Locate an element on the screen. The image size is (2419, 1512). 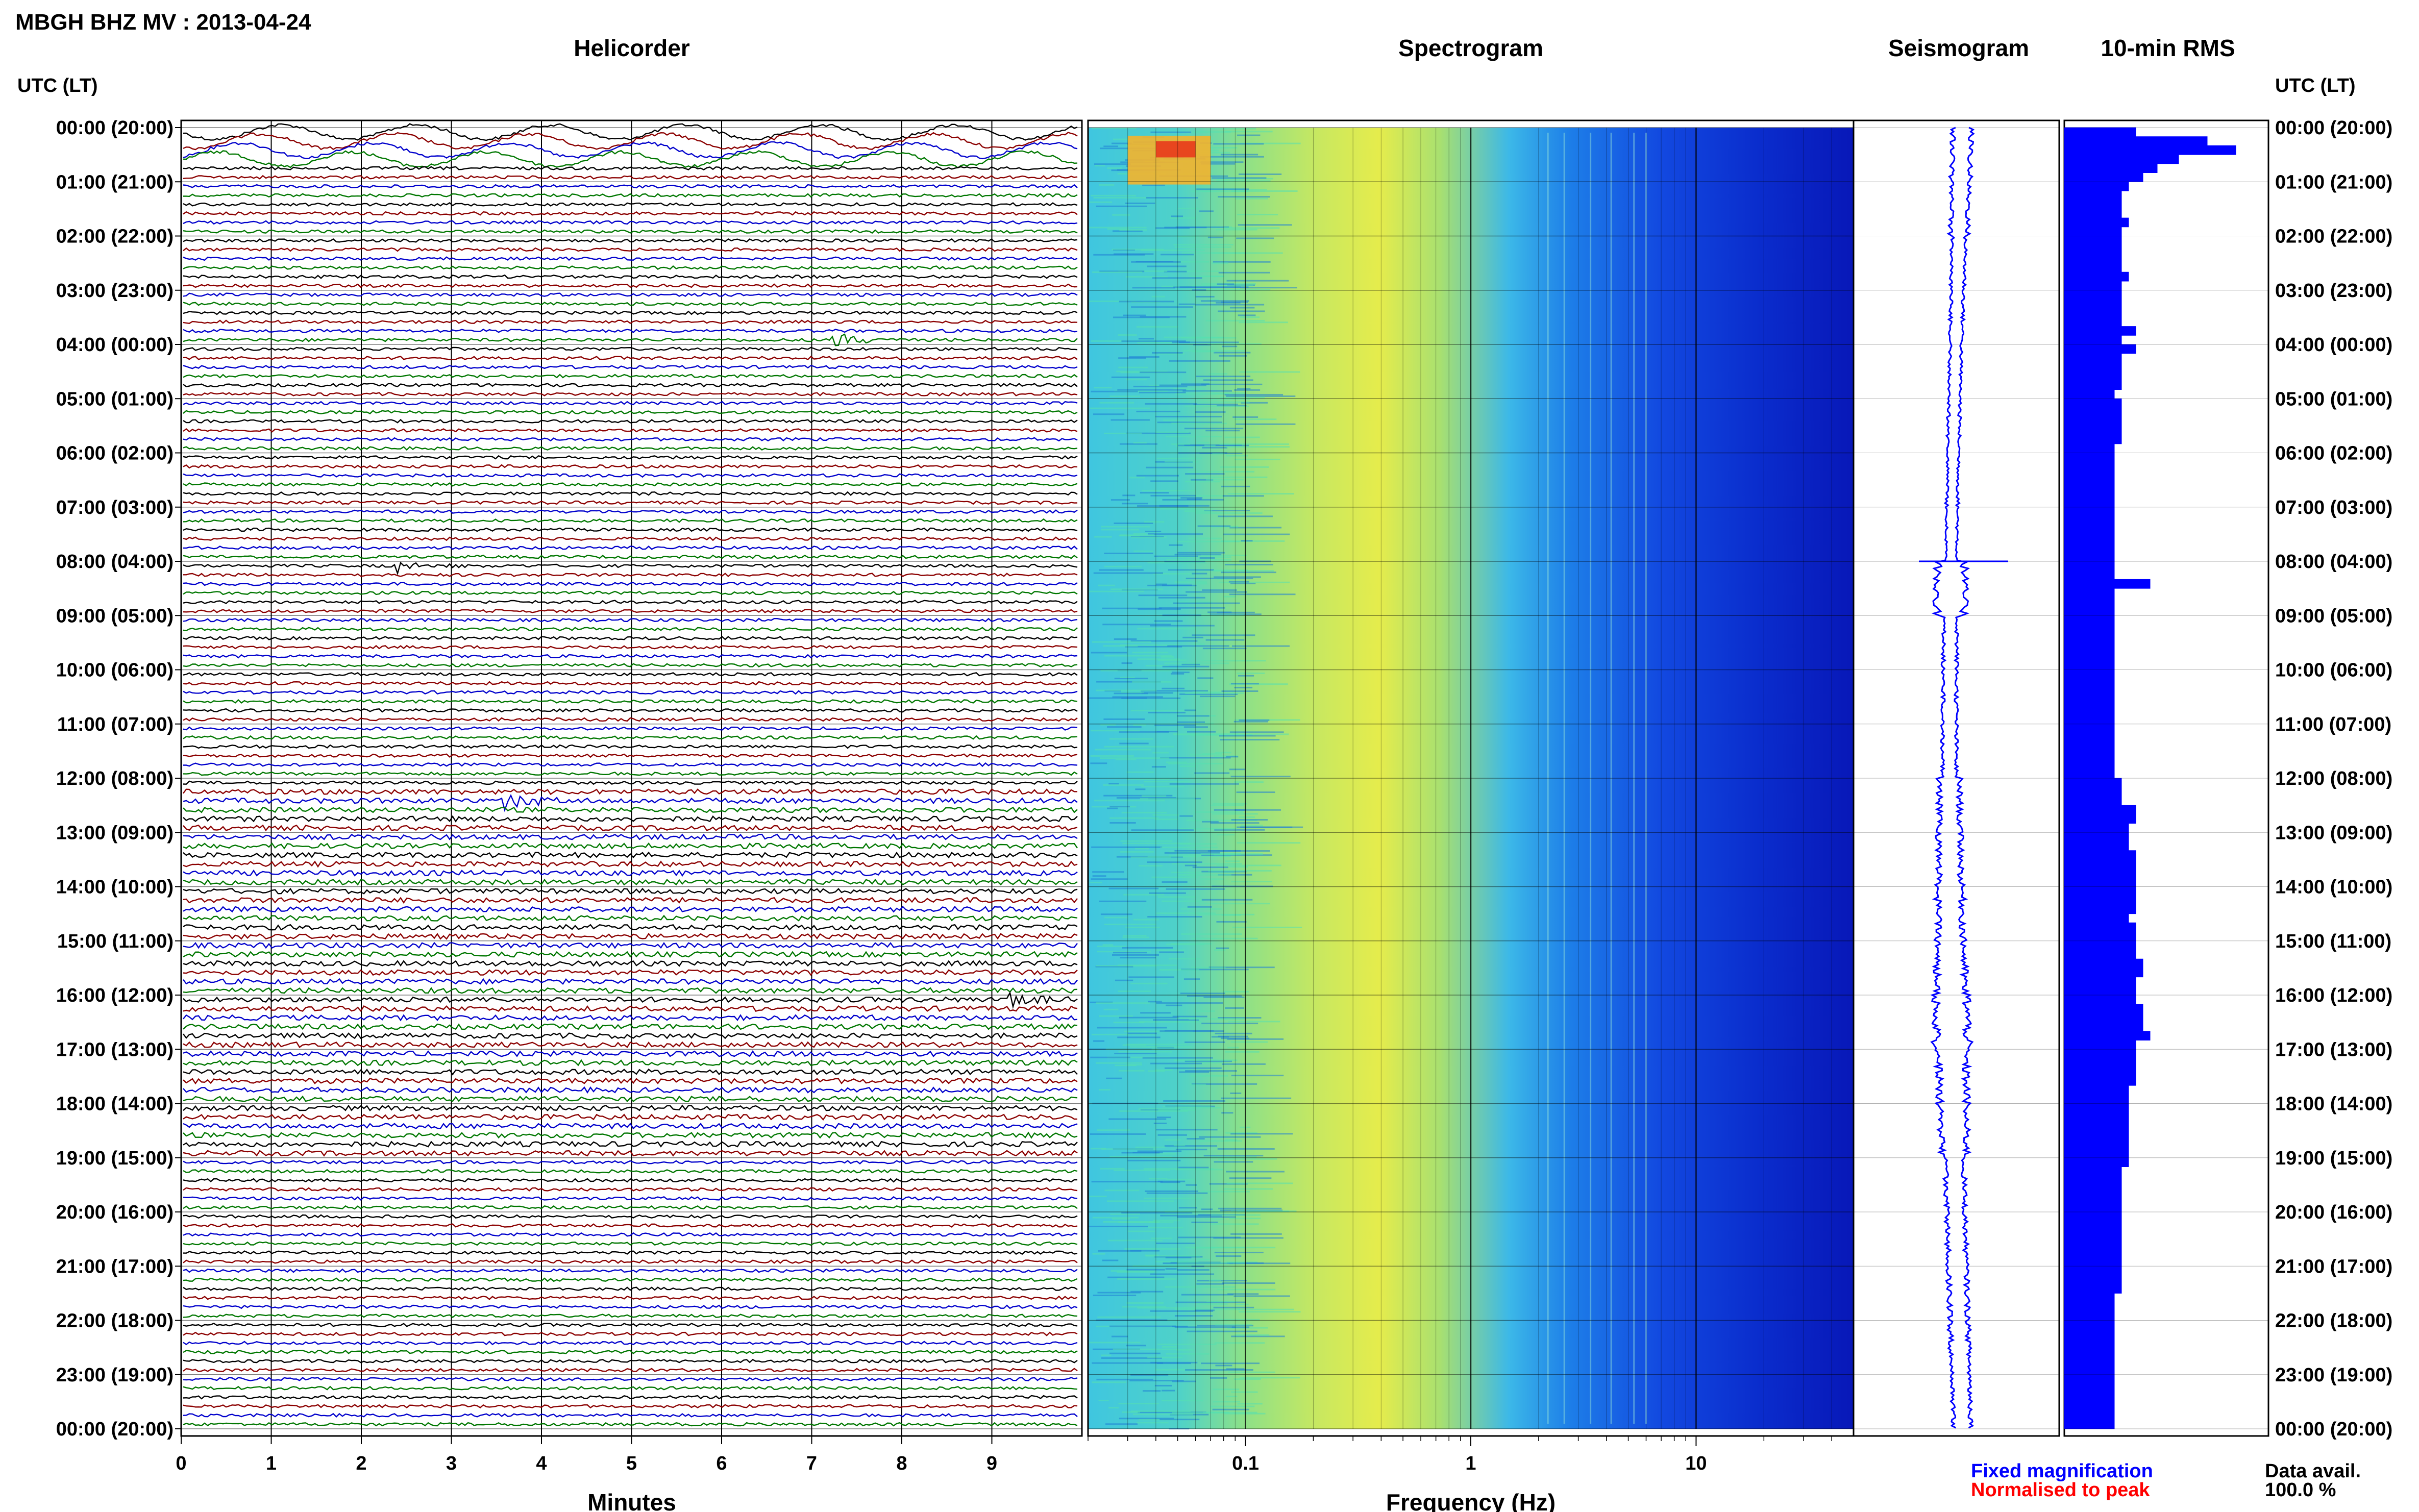
hour-label-left: 12:00 (08:00) is located at coordinates (115, 778).